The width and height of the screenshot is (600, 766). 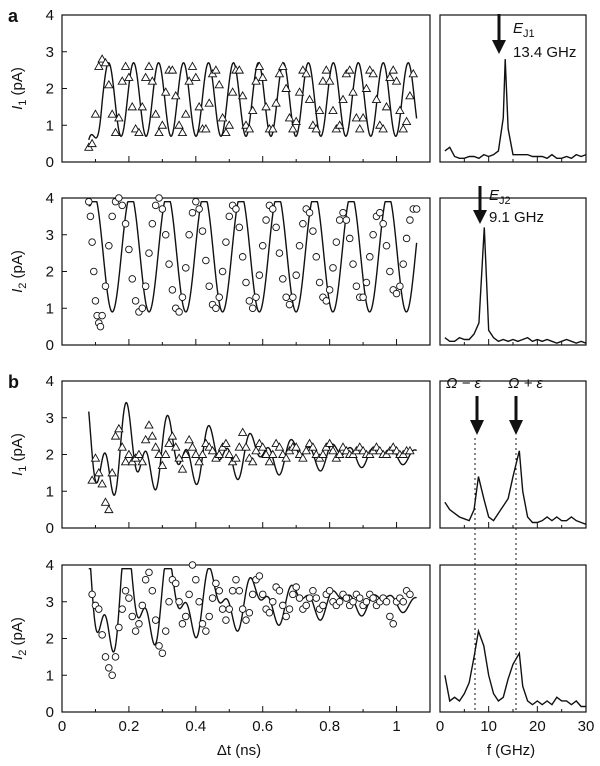 I want to click on ej1-label: EJ1, so click(x=524, y=30).